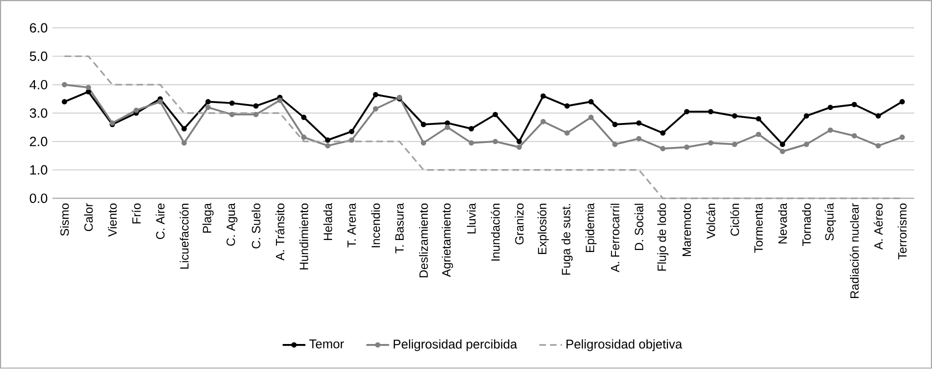  Describe the element at coordinates (375, 226) in the screenshot. I see `x-tick-label: Incendio` at that location.